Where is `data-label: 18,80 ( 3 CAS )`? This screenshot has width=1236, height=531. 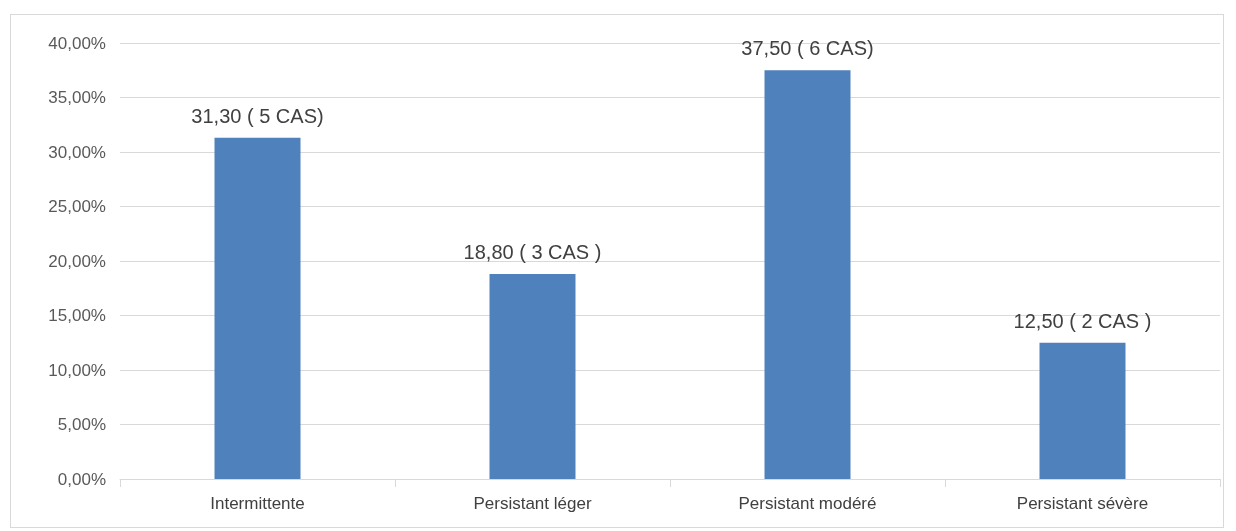
data-label: 18,80 ( 3 CAS ) is located at coordinates (532, 252).